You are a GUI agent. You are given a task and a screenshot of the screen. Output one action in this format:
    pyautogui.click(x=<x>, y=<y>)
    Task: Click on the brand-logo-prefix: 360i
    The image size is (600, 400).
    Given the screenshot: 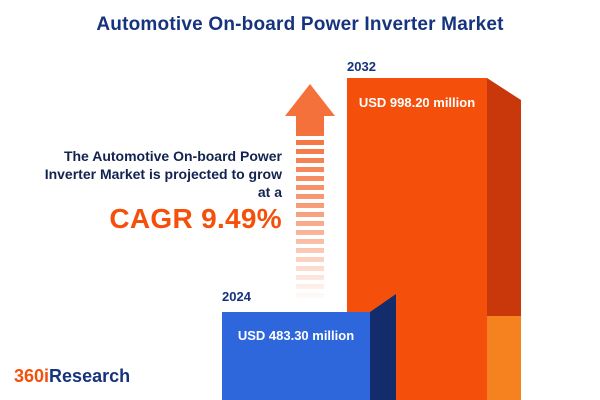 What is the action you would take?
    pyautogui.click(x=32, y=376)
    